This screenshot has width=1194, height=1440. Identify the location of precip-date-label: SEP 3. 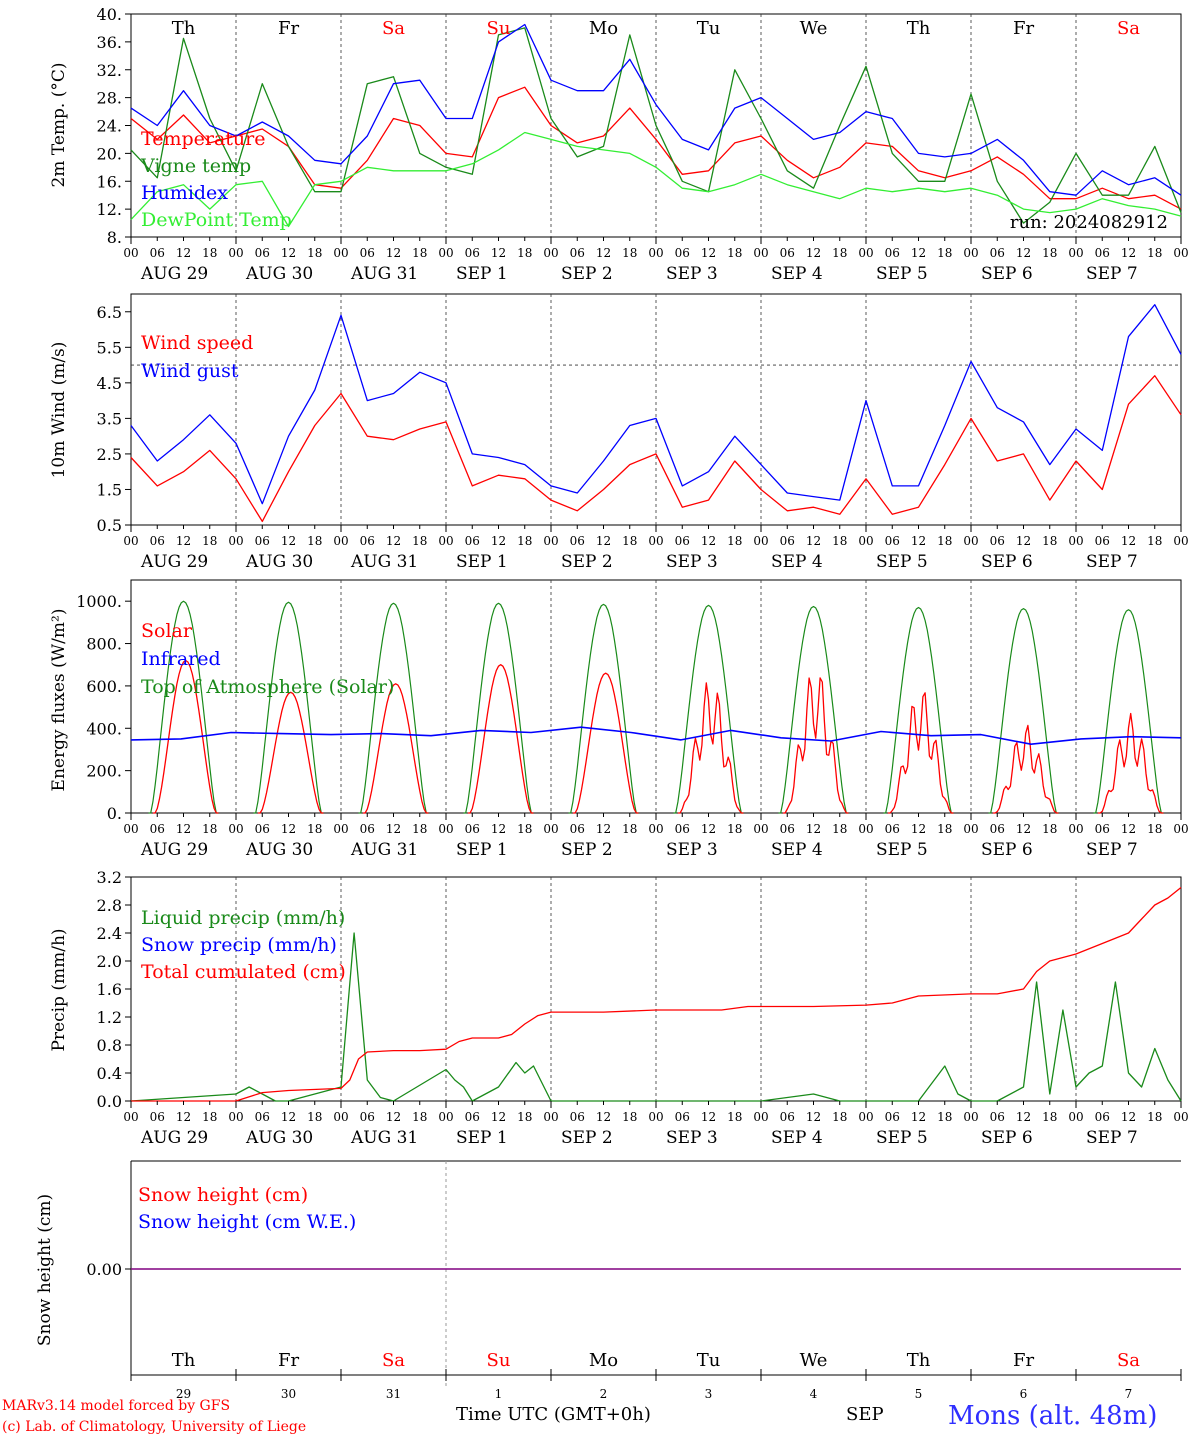
(692, 1138).